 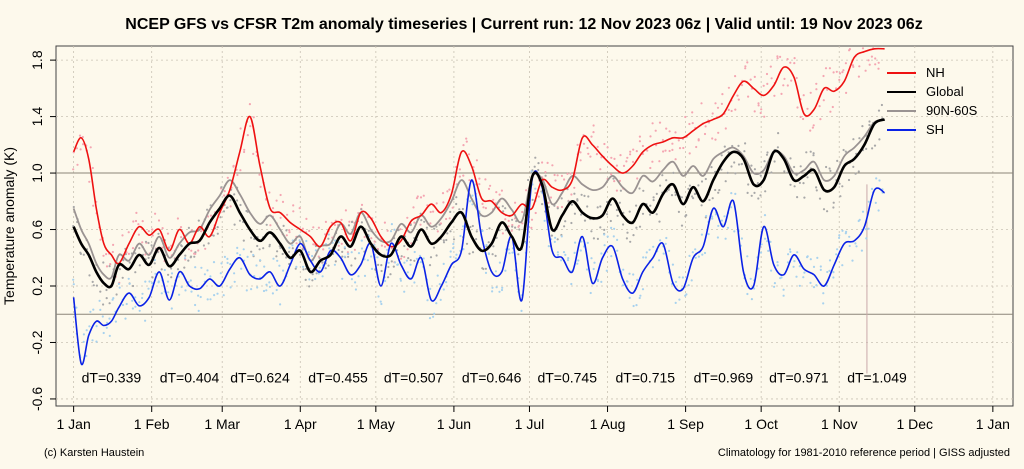 What do you see at coordinates (37, 286) in the screenshot?
I see `y-tick-label: 0.2` at bounding box center [37, 286].